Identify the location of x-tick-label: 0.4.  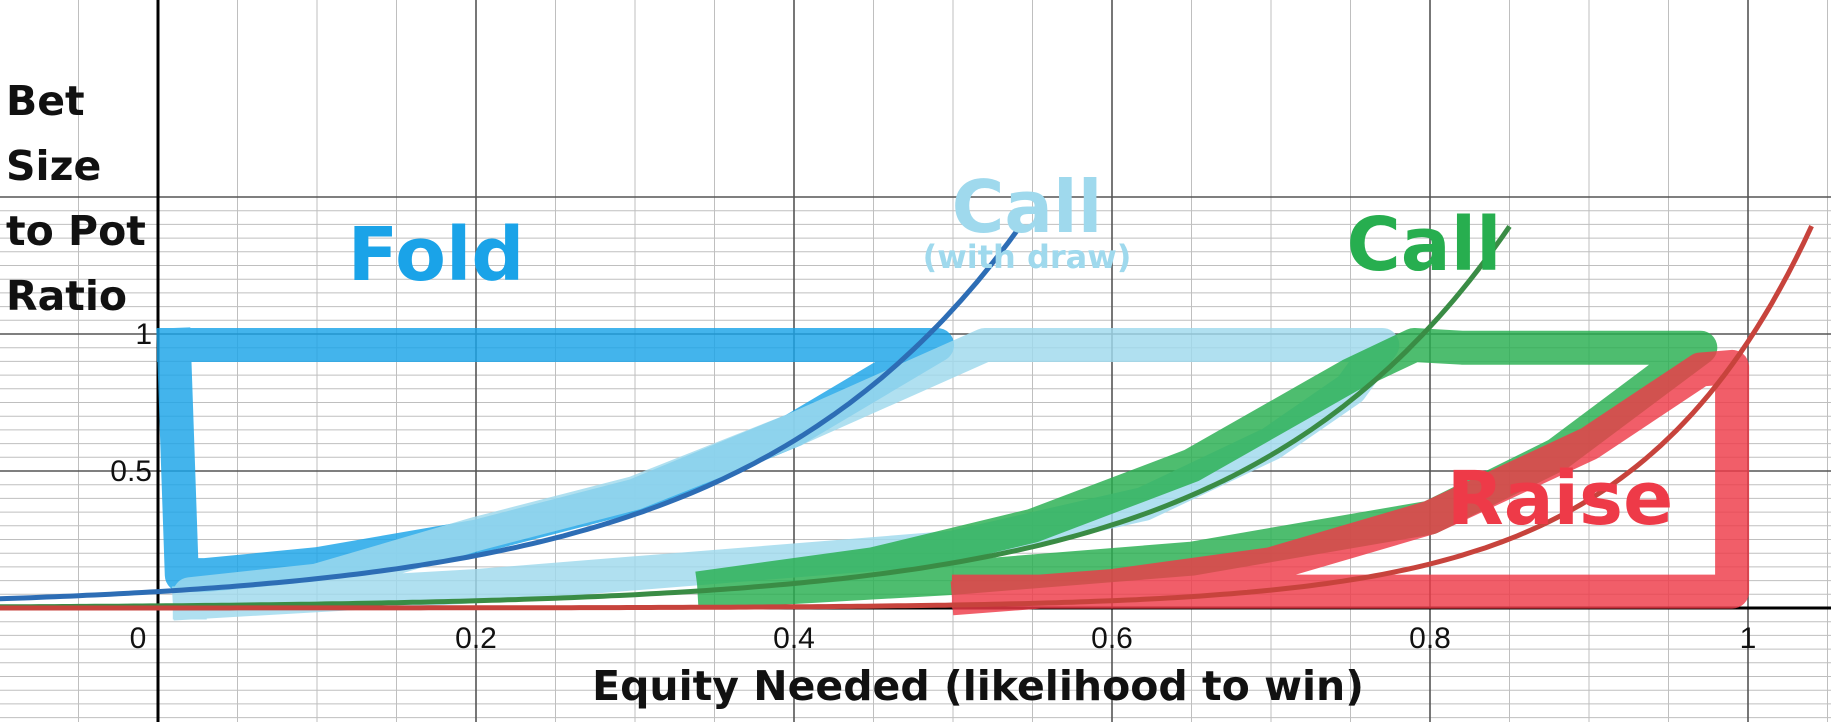
(794, 638).